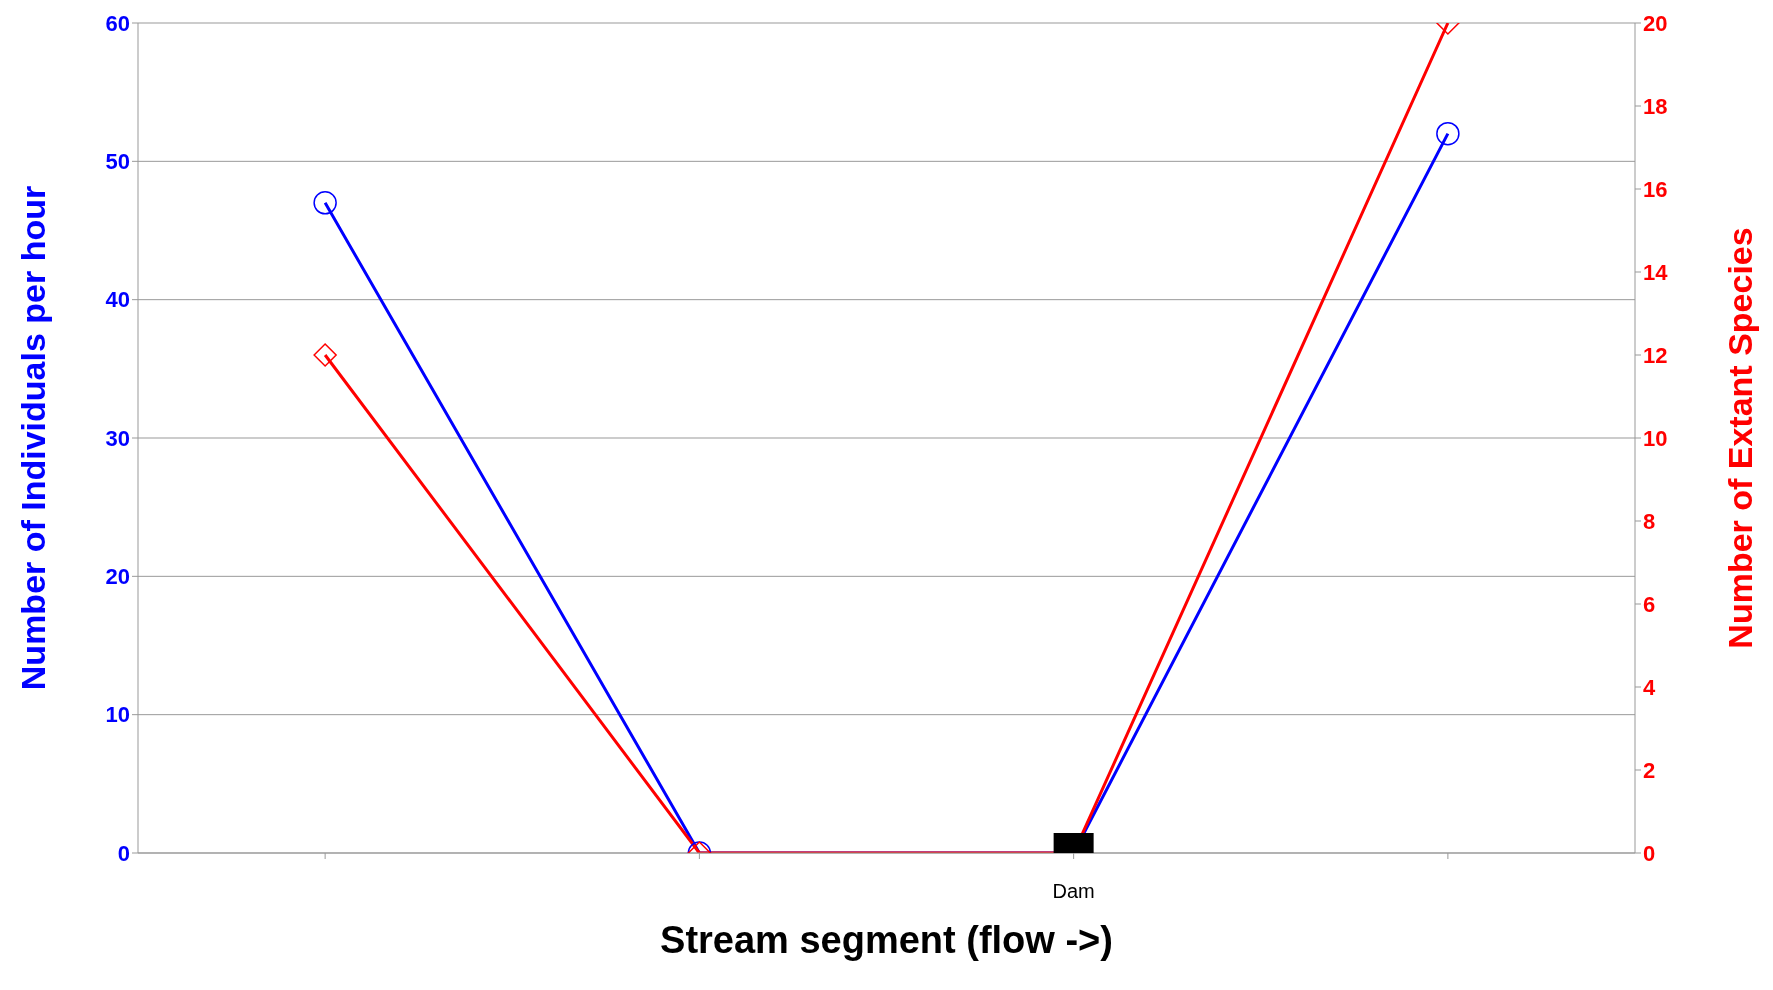 Image resolution: width=1773 pixels, height=990 pixels. I want to click on y2-tick-label: 20, so click(1655, 23).